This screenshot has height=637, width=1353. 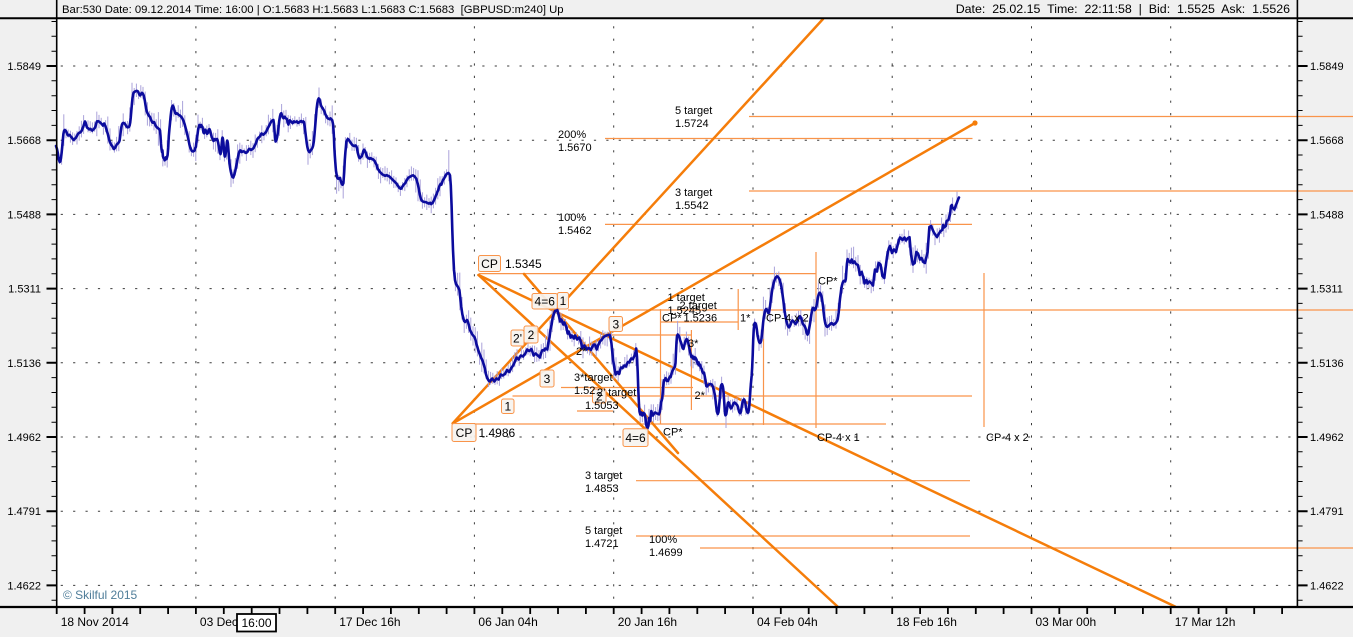 I want to click on svg-text: 1.5053, so click(x=602, y=406).